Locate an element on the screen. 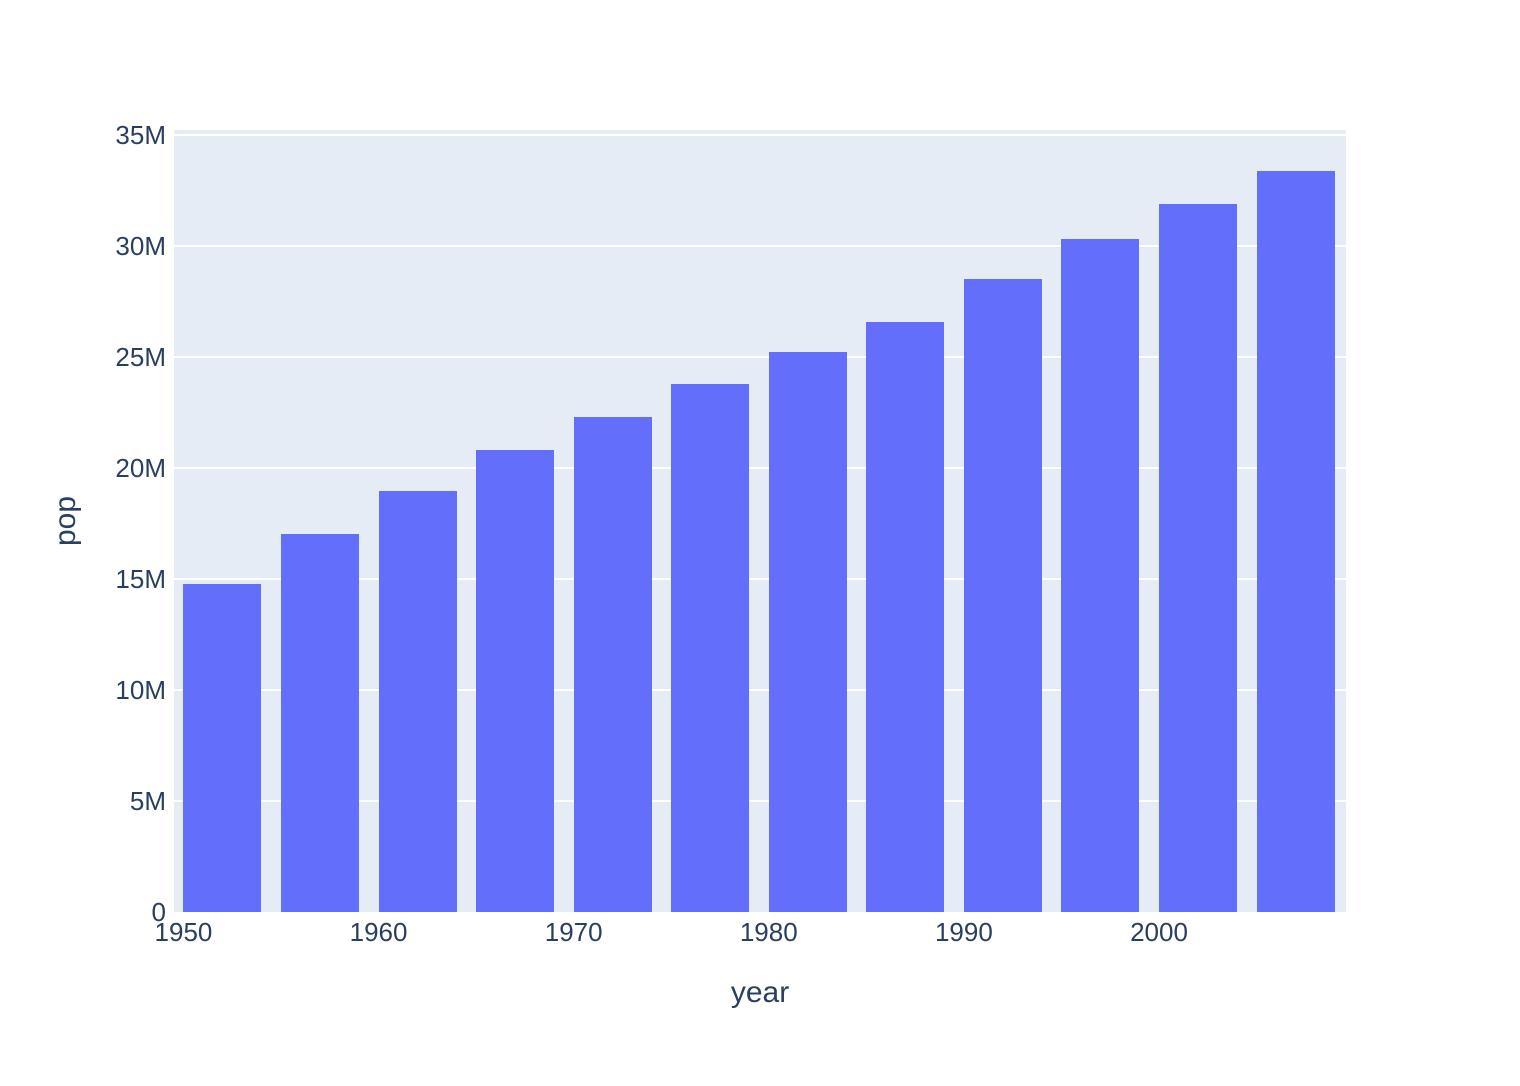 The image size is (1520, 1086). bar-1967 is located at coordinates (515, 681).